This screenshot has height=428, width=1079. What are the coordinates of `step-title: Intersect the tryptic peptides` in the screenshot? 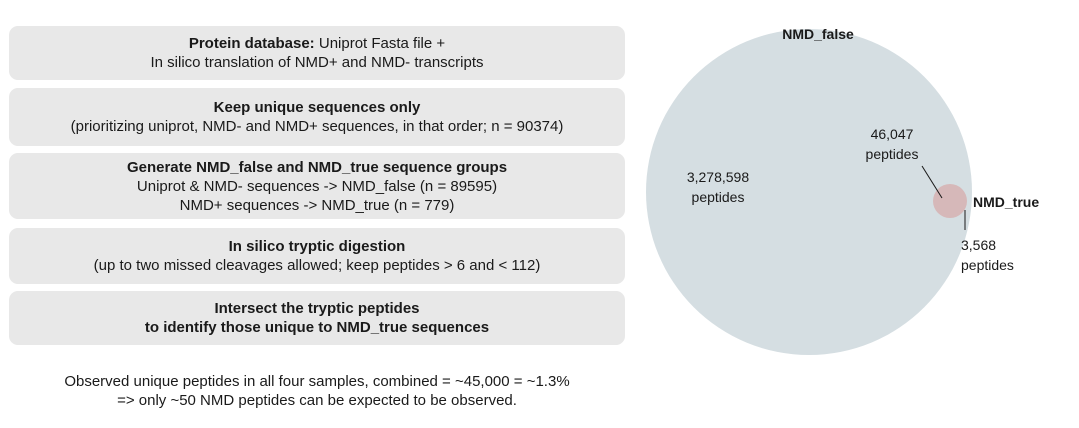 It's located at (317, 308).